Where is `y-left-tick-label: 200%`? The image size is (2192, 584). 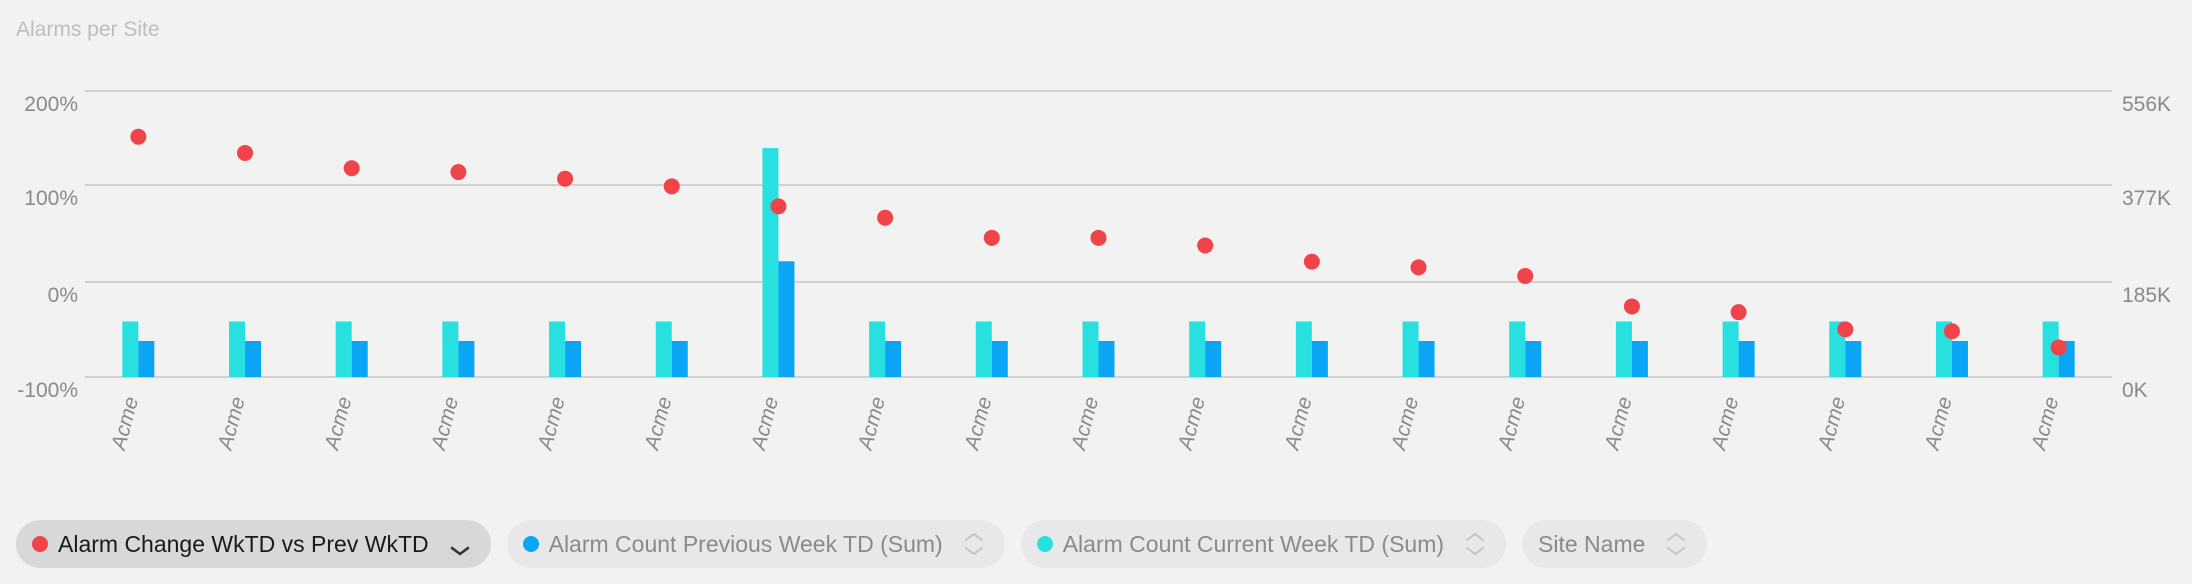 y-left-tick-label: 200% is located at coordinates (51, 104).